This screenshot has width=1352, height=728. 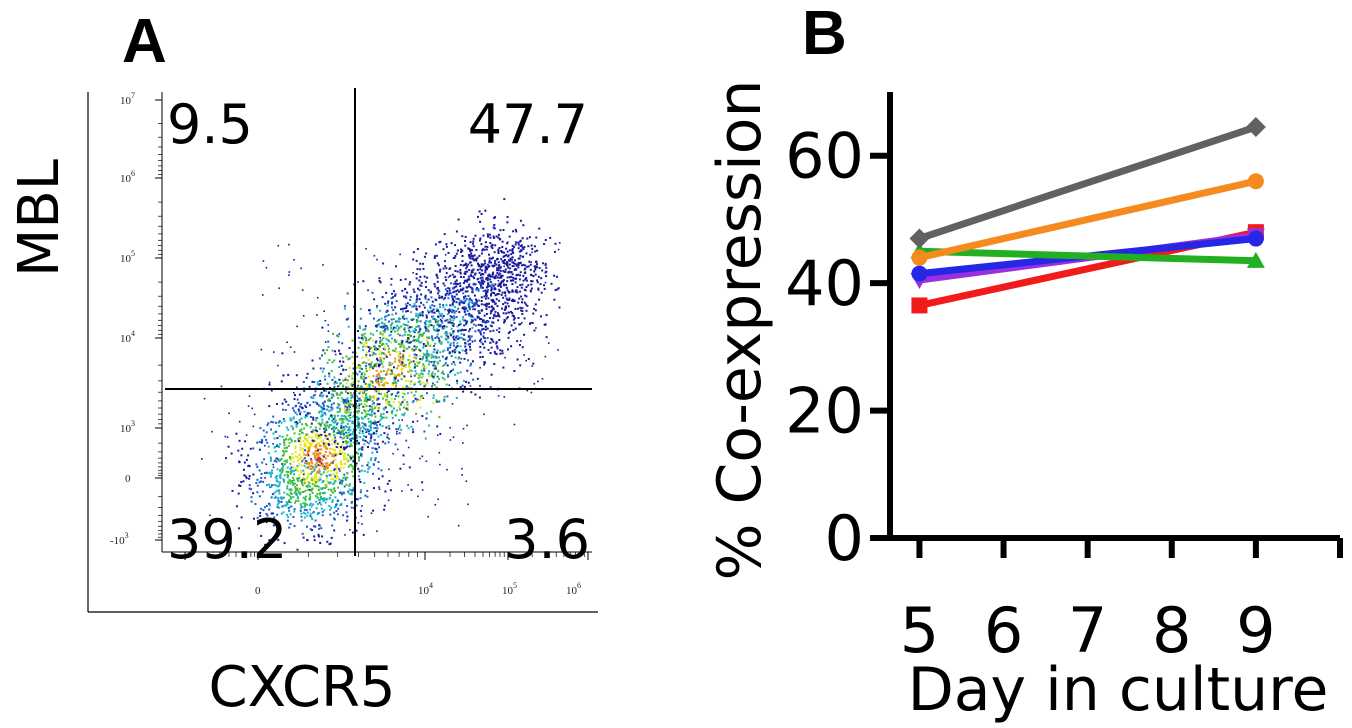 What do you see at coordinates (919, 273) in the screenshot?
I see `series-marker` at bounding box center [919, 273].